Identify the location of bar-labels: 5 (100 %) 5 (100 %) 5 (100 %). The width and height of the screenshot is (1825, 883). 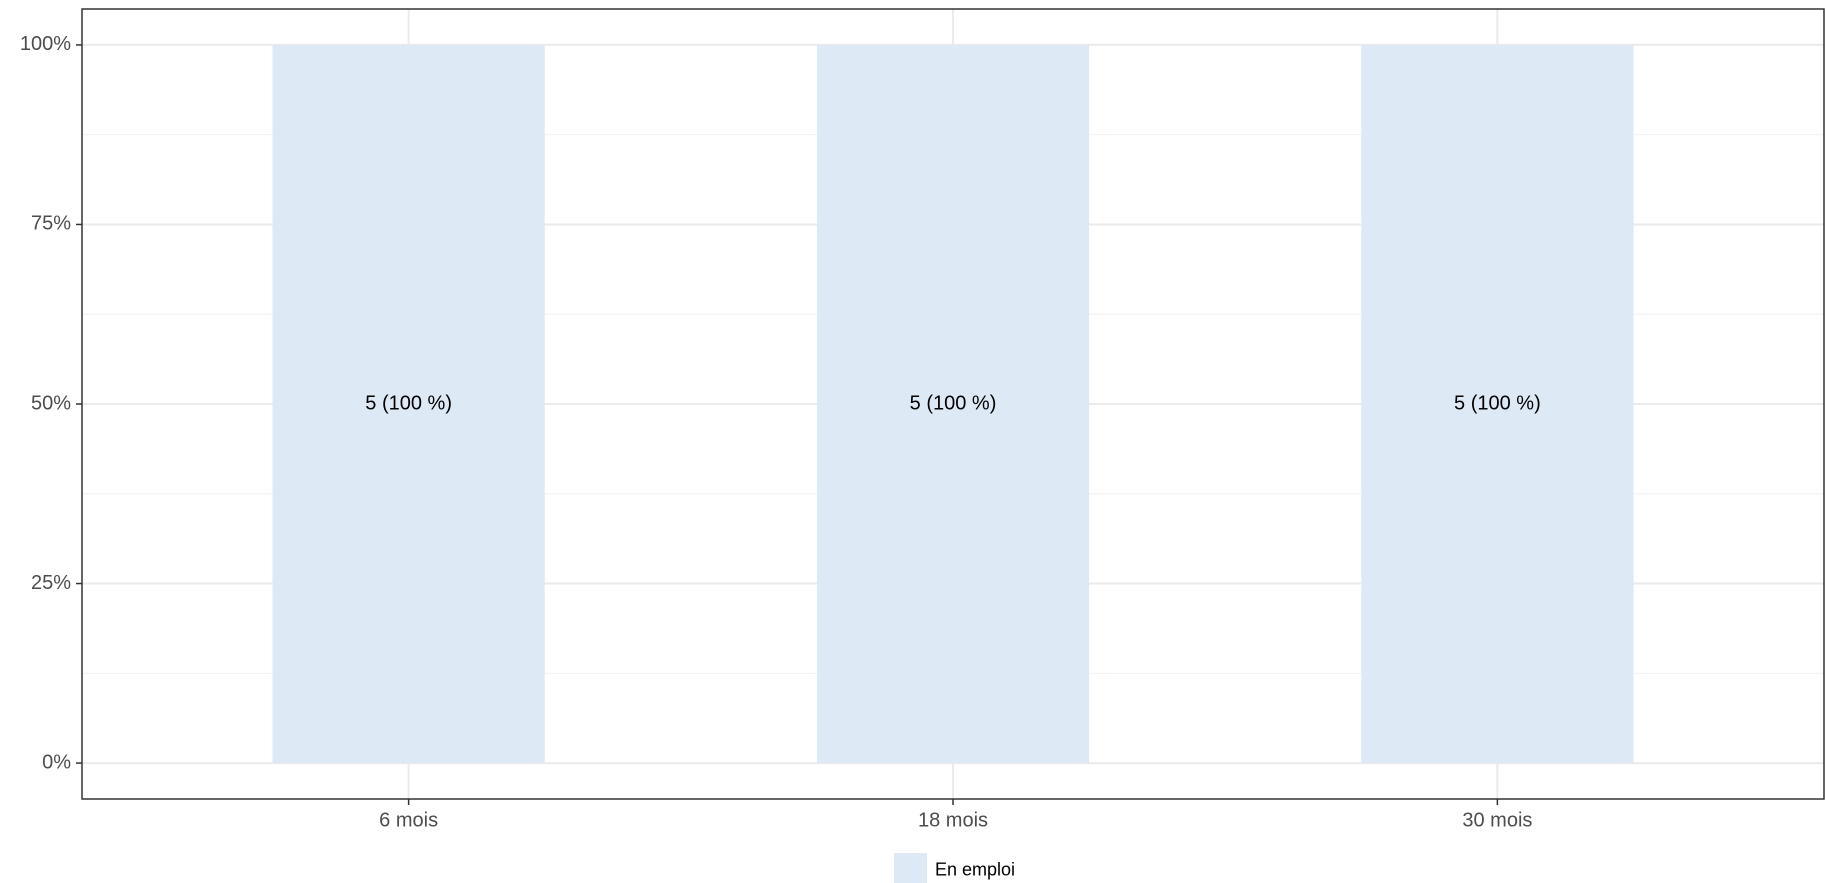
(952, 403).